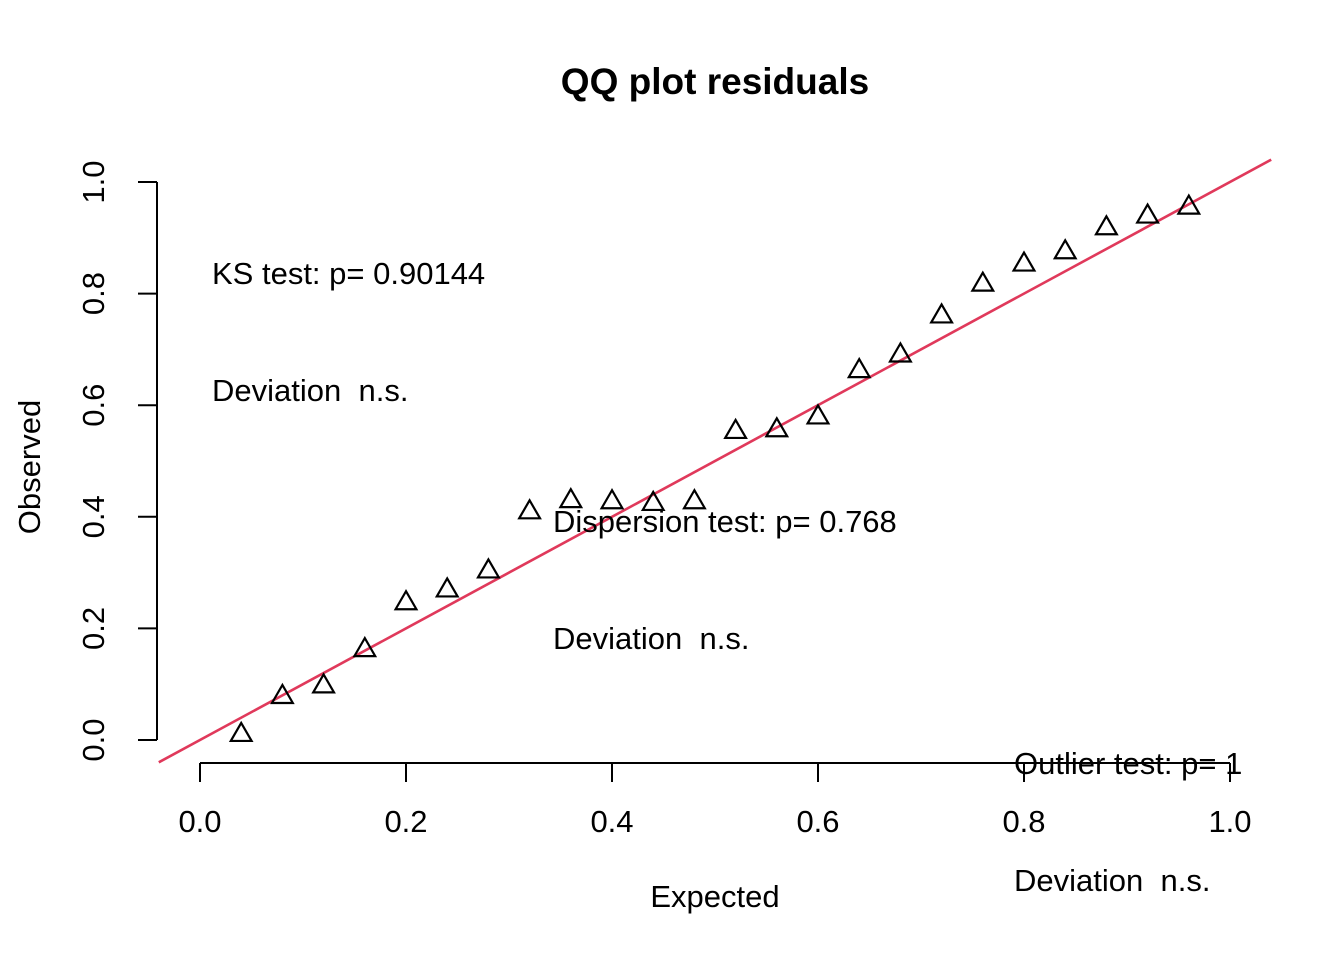 This screenshot has height=960, width=1344. What do you see at coordinates (93, 739) in the screenshot?
I see `y-tick-label: 0.0` at bounding box center [93, 739].